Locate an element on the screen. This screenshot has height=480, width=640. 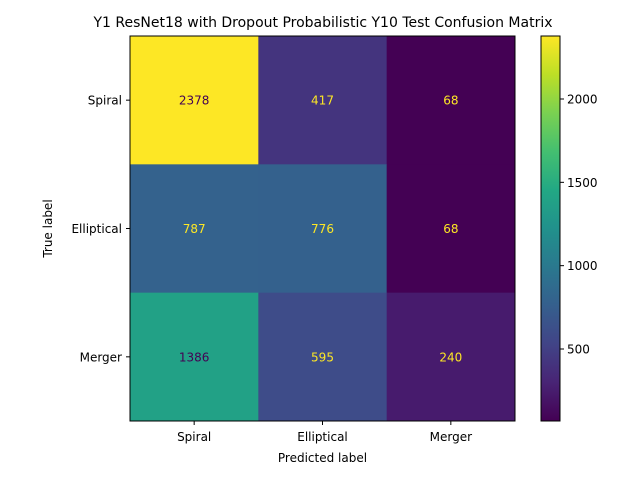
x-axis-ticks: Spiral Elliptical Merger is located at coordinates (324, 432).